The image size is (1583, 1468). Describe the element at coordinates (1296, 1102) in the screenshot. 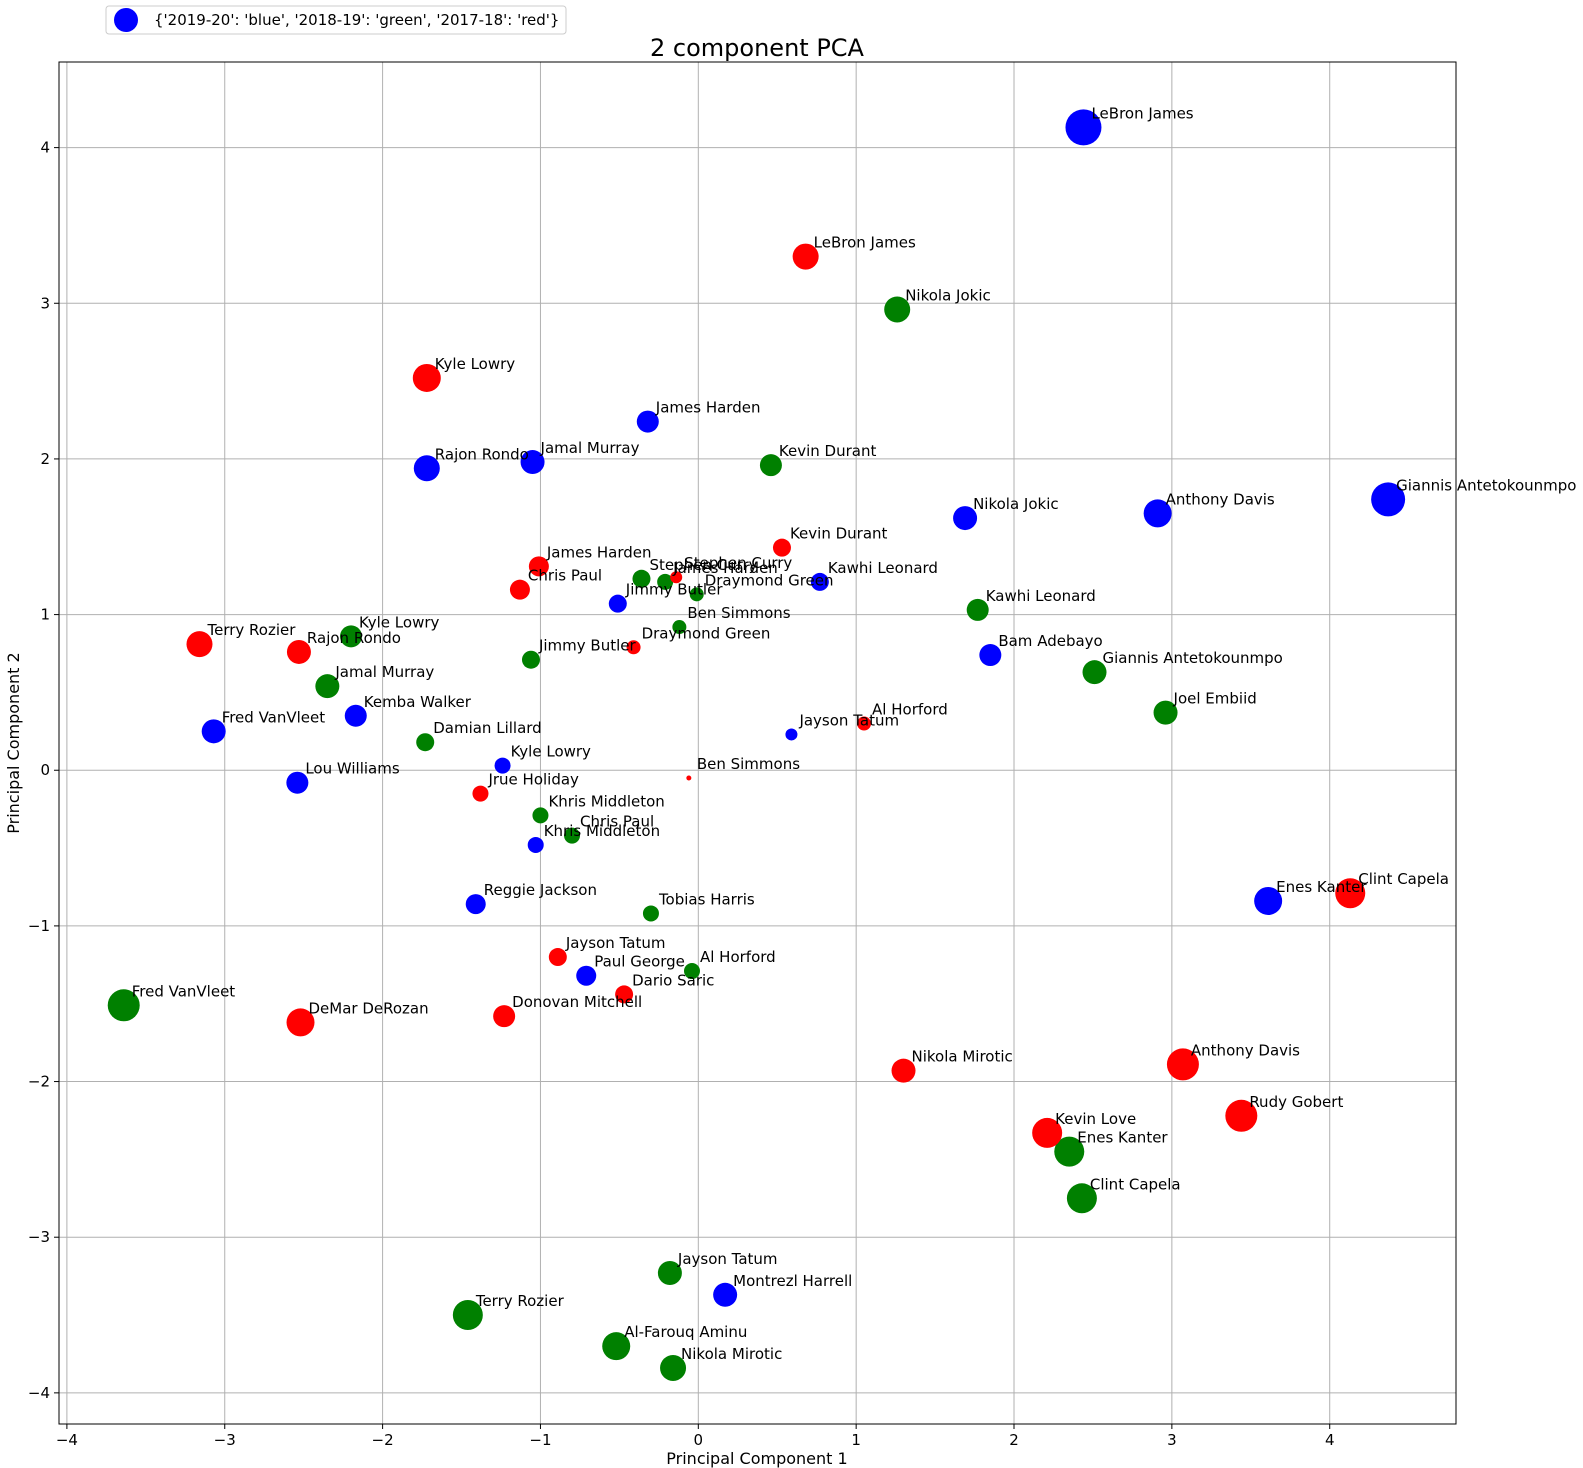

I see `point-label: Rudy Gobert` at that location.